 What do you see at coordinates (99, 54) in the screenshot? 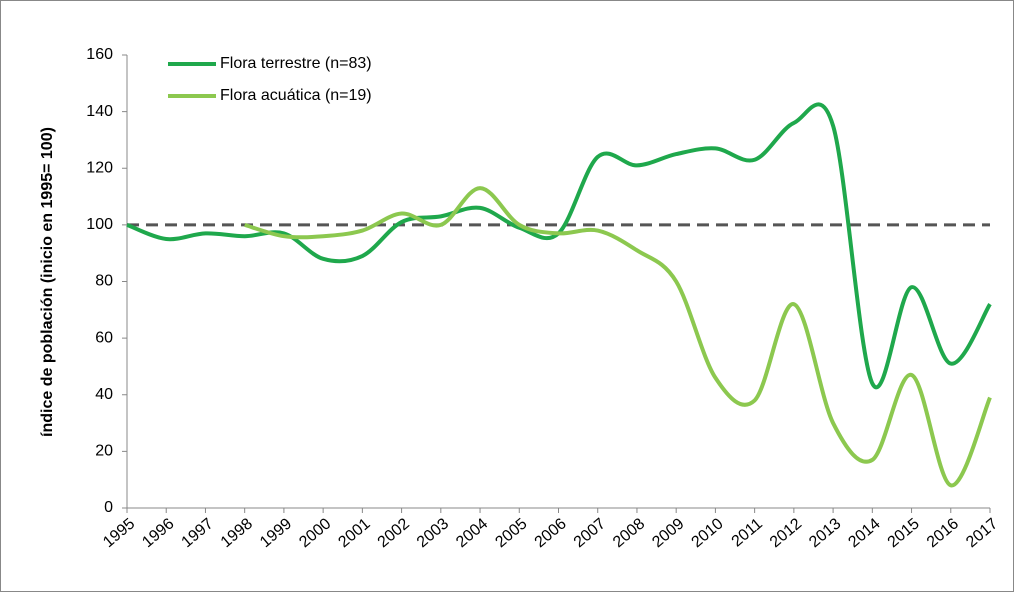
I see `y-tick-label: 160` at bounding box center [99, 54].